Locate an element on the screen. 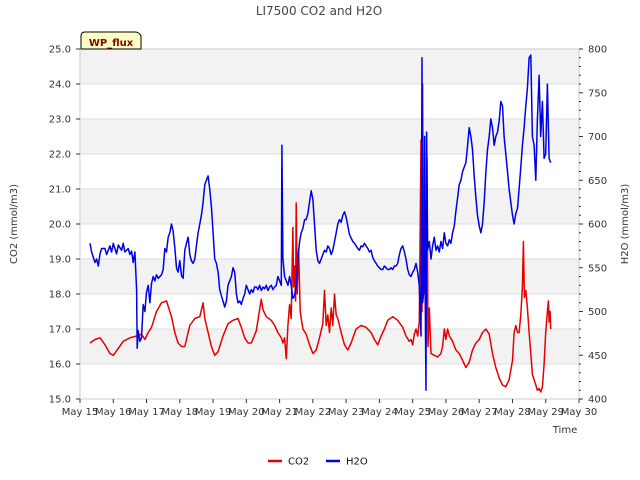  legend: CO2 H2O is located at coordinates (318, 462).